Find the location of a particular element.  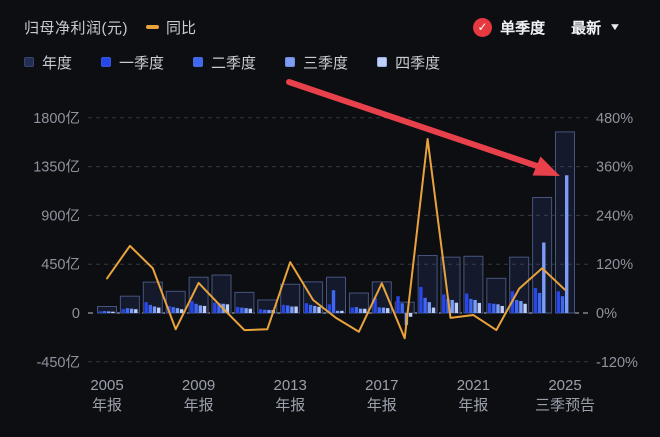

annotation-arrow-icon is located at coordinates (423, 127).